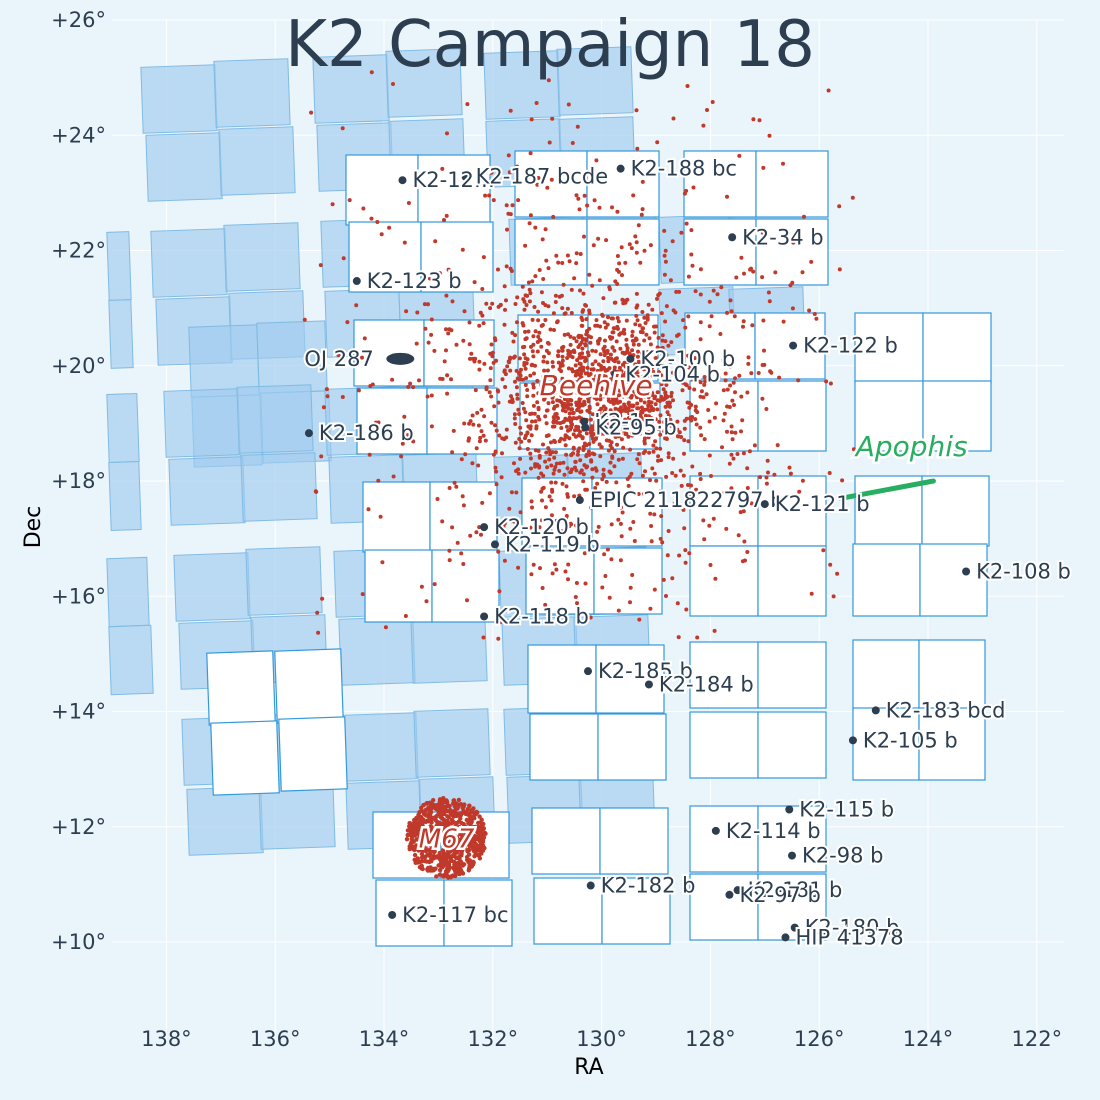  I want to click on apophis-path, so click(887, 489).